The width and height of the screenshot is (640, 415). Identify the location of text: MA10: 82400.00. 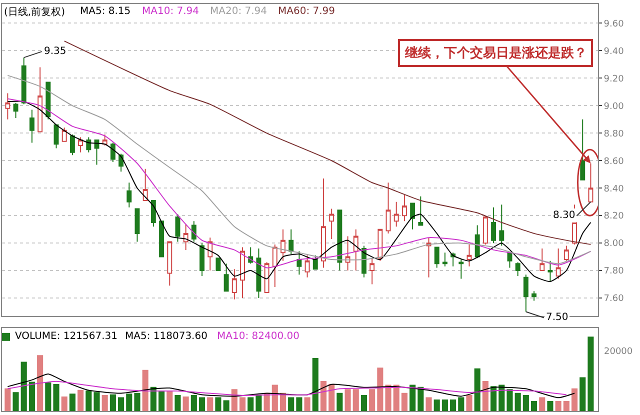
(258, 336).